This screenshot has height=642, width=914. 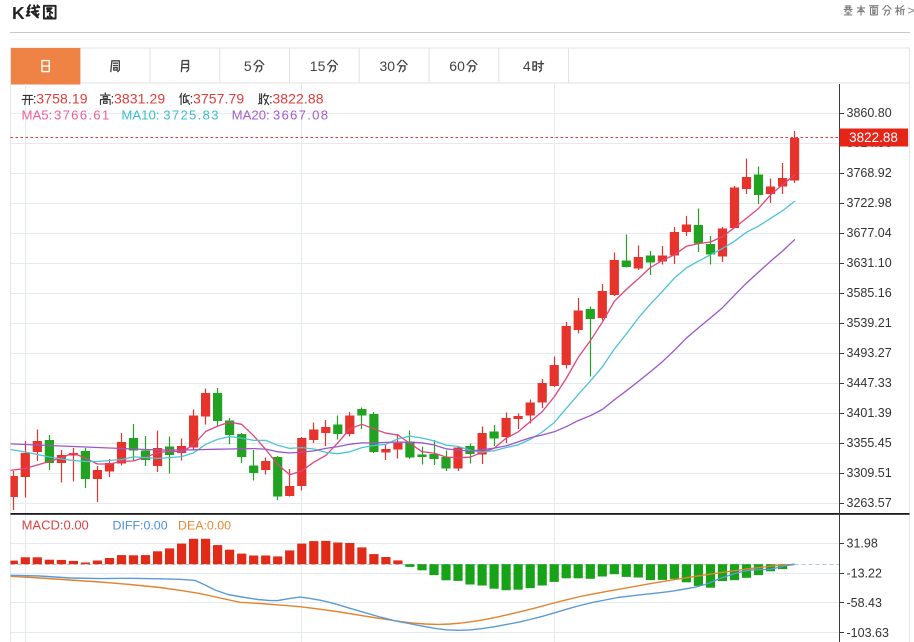 I want to click on svg-text: 3447.33, so click(x=869, y=383).